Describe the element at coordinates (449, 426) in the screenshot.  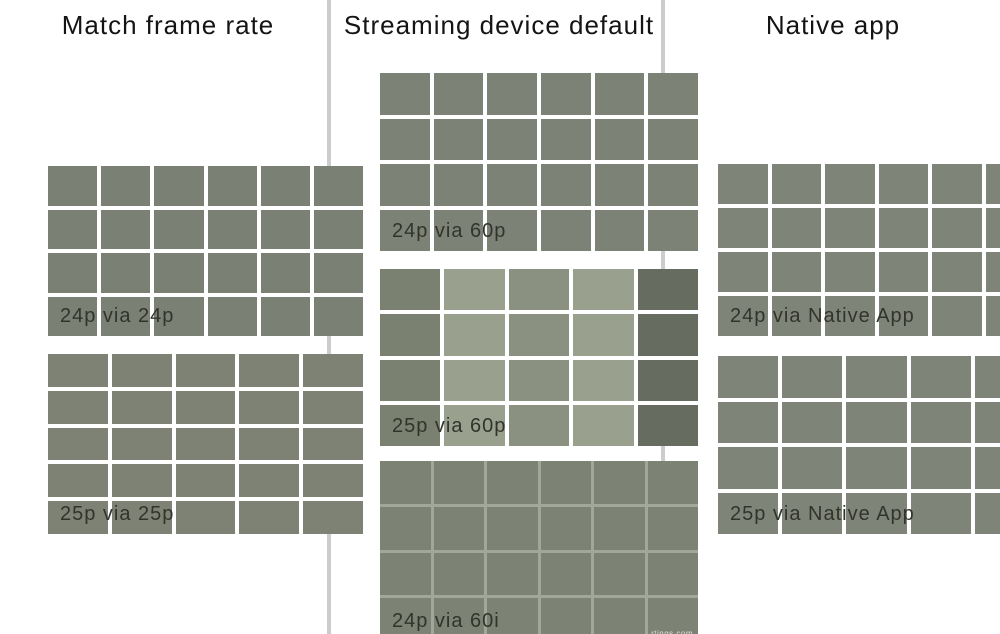
I see `image-label: 25p via 60p` at that location.